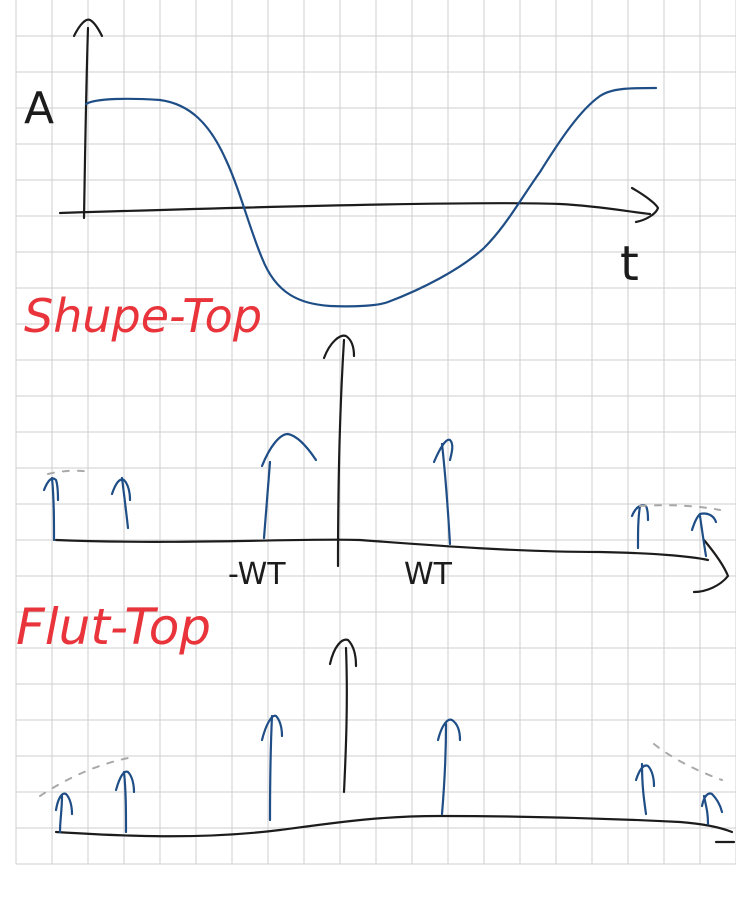 The height and width of the screenshot is (924, 736). I want to click on bottom-center-impulse-head, so click(343, 653).